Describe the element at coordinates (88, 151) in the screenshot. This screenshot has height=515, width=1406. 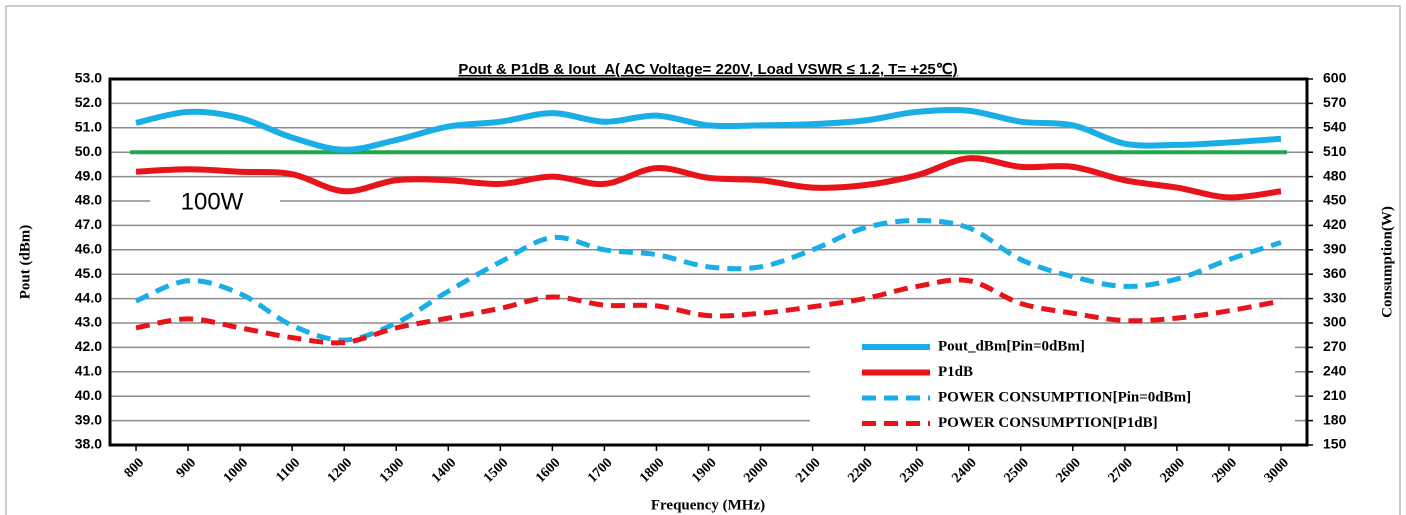
I see `y-tick-label: 50.0` at that location.